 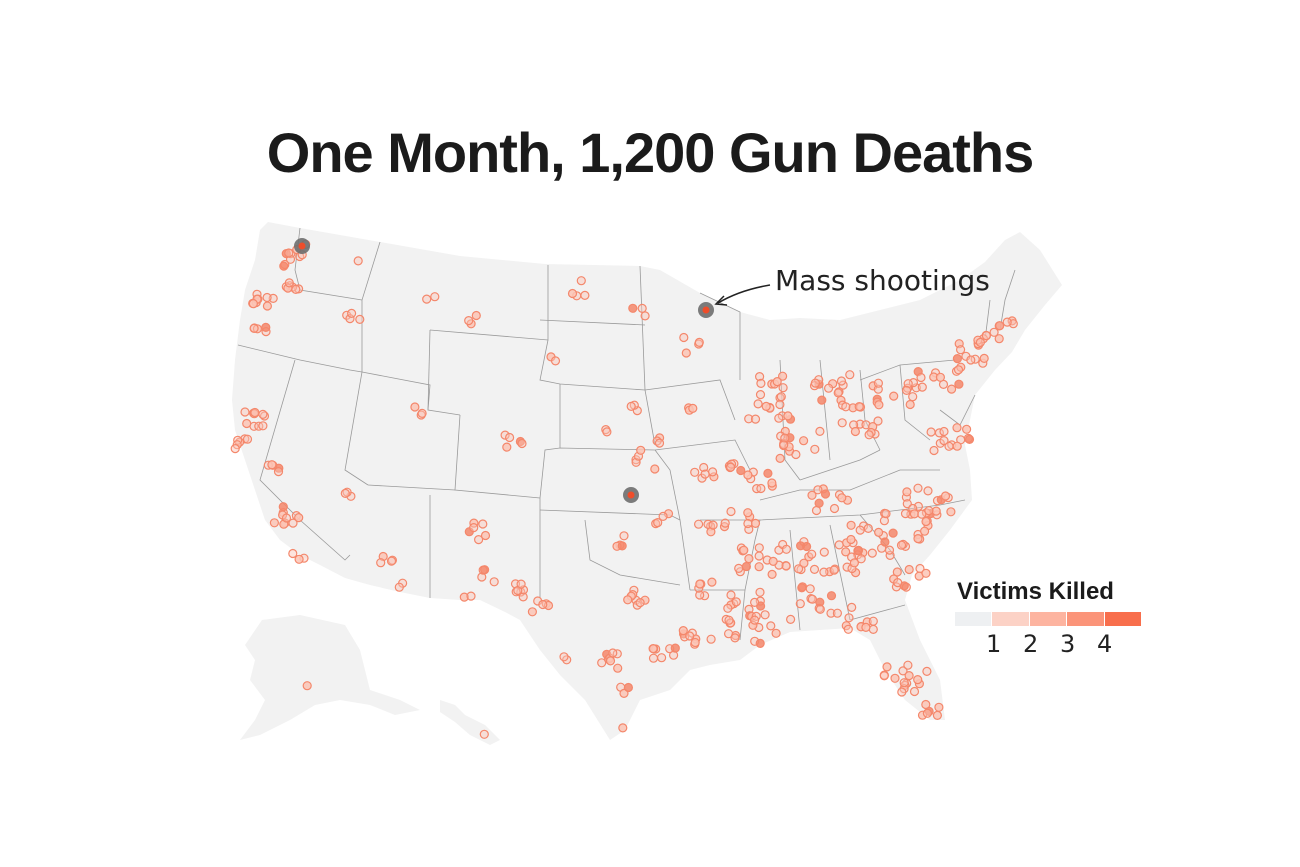 I want to click on legend-tick-label: 1, so click(x=994, y=644).